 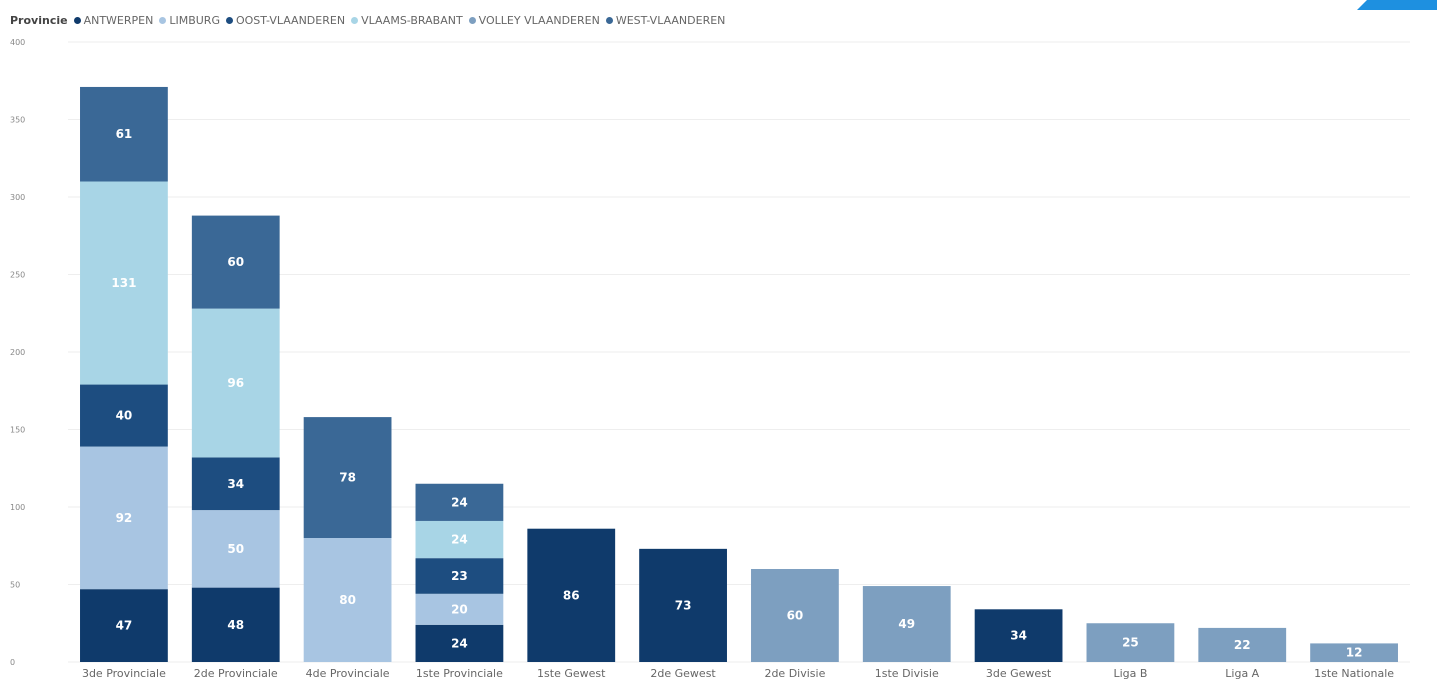 I want to click on data-label: 96, so click(x=235, y=383).